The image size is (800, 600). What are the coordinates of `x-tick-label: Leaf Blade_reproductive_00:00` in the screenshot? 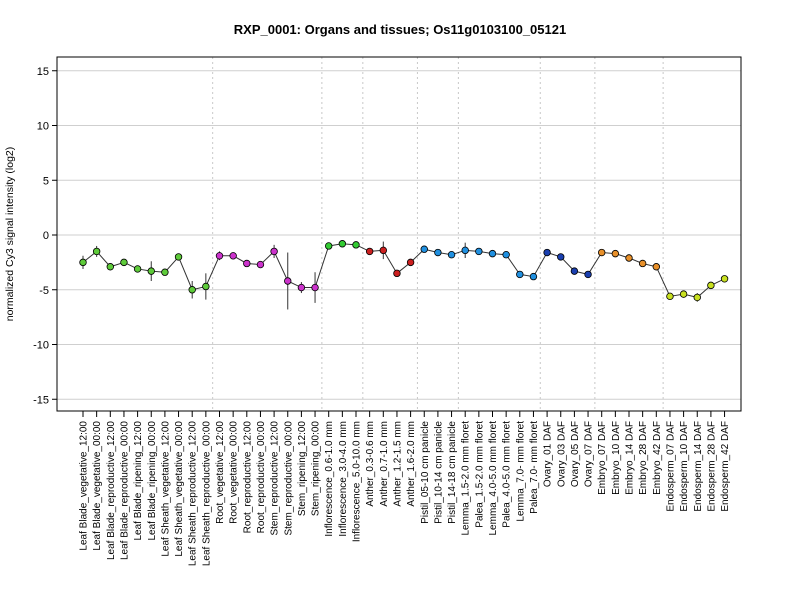 It's located at (124, 490).